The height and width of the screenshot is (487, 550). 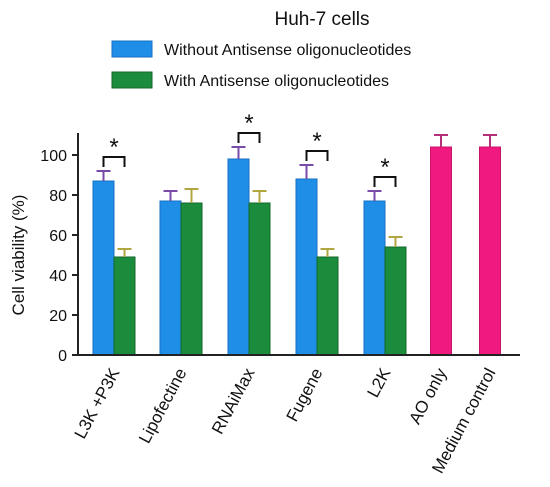 What do you see at coordinates (58, 236) in the screenshot?
I see `y-tick-label: 60` at bounding box center [58, 236].